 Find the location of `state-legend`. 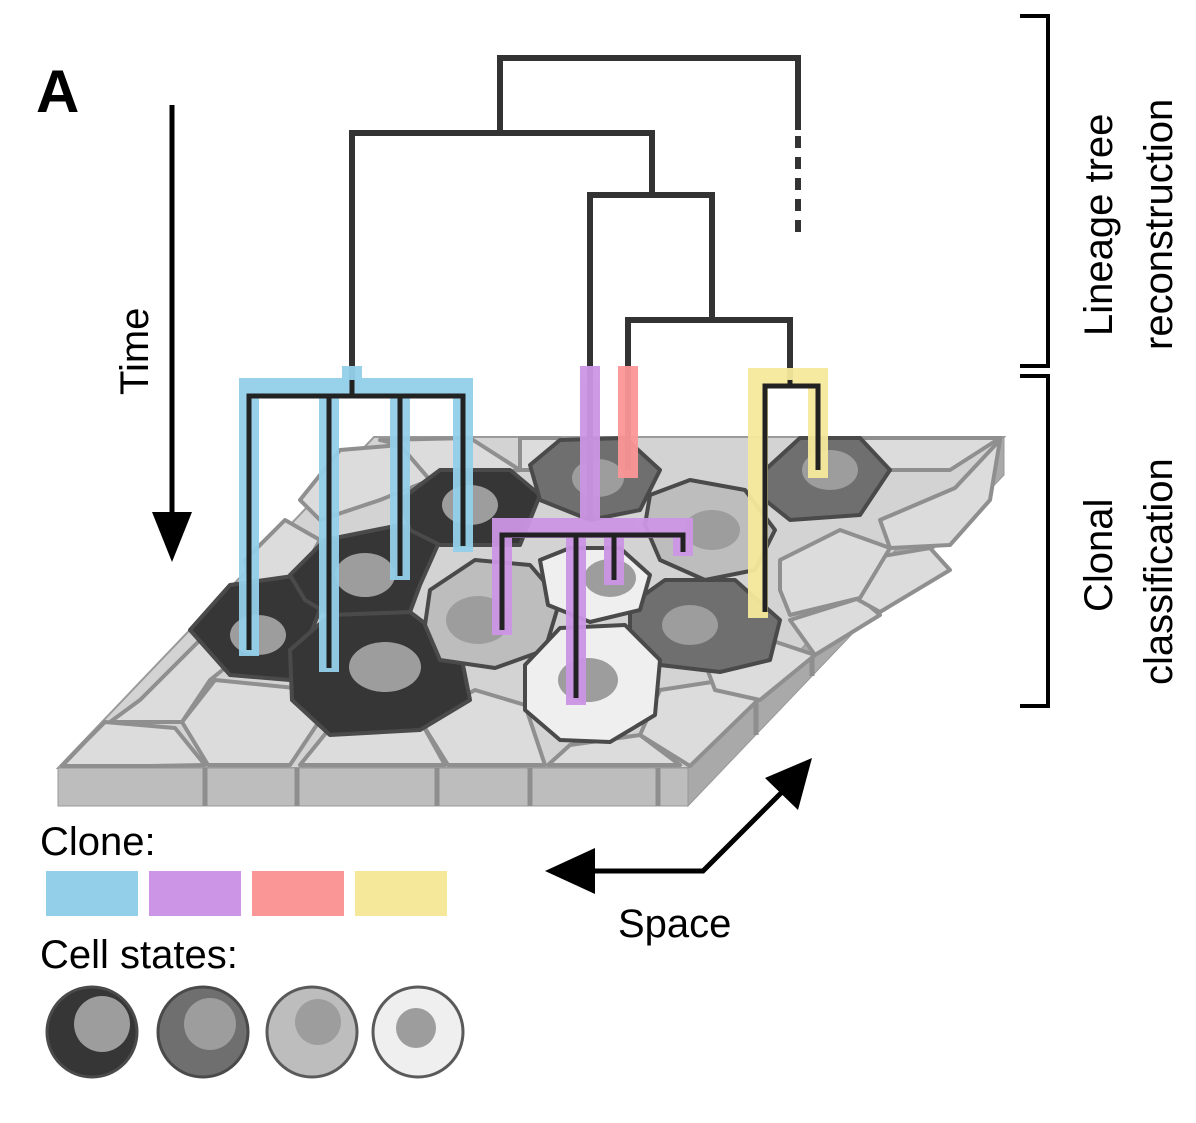

state-legend is located at coordinates (255, 1032).